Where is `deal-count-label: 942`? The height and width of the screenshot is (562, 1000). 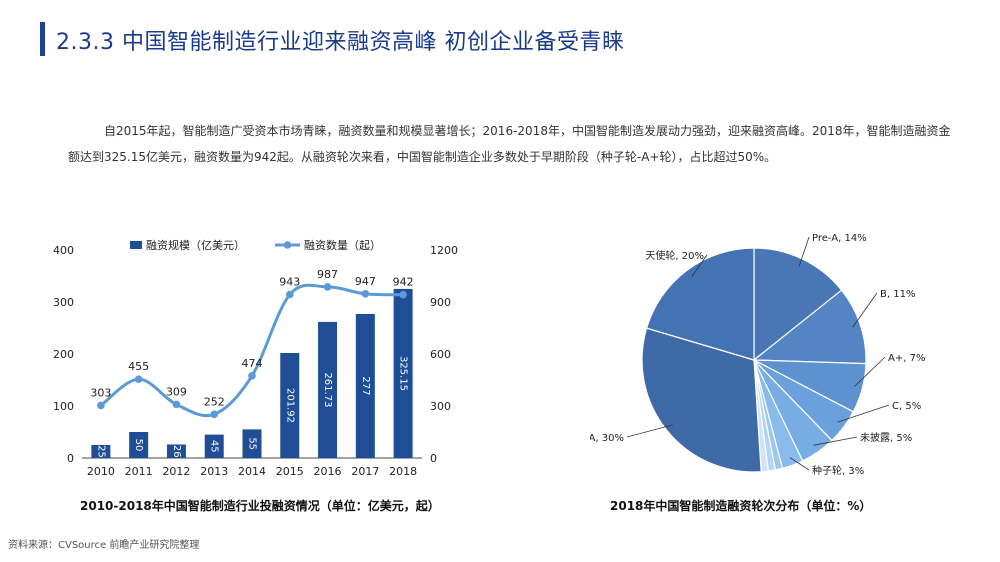 deal-count-label: 942 is located at coordinates (403, 282).